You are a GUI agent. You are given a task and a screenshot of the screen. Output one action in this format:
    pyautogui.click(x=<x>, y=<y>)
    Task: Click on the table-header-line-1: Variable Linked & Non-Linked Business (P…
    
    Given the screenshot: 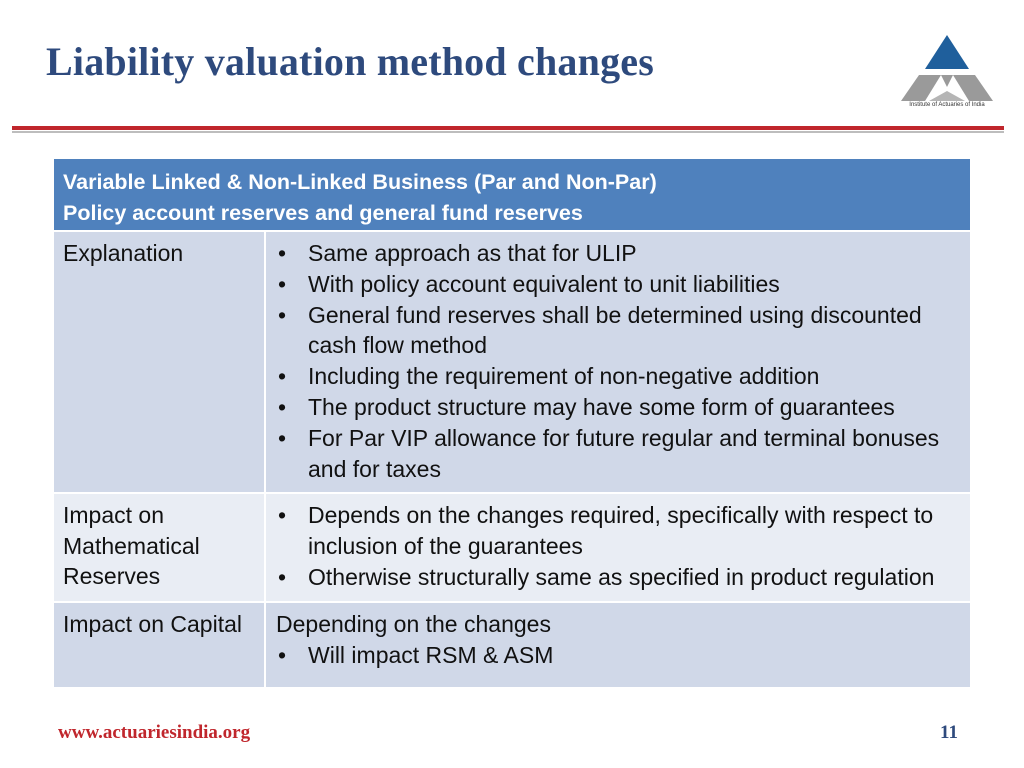 What is the action you would take?
    pyautogui.click(x=360, y=182)
    